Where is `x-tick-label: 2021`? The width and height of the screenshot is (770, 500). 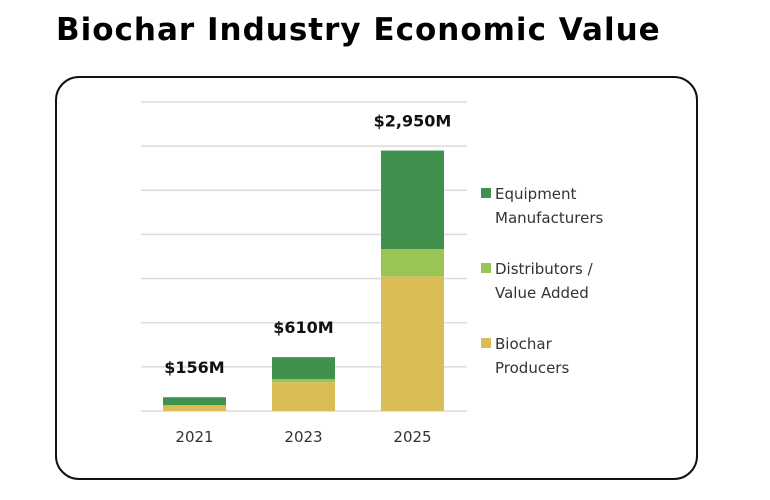
x-tick-label: 2021 is located at coordinates (194, 437).